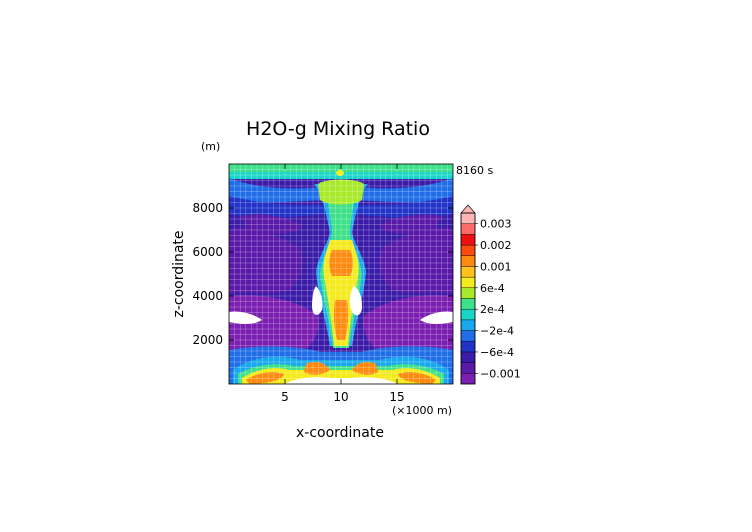 This screenshot has width=752, height=532. Describe the element at coordinates (341, 263) in the screenshot. I see `column-orange-upper` at that location.